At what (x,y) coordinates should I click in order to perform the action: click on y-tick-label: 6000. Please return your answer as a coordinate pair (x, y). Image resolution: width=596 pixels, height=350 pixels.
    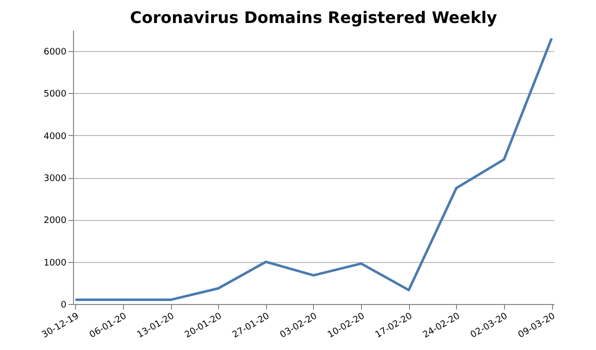
    Looking at the image, I should click on (55, 53).